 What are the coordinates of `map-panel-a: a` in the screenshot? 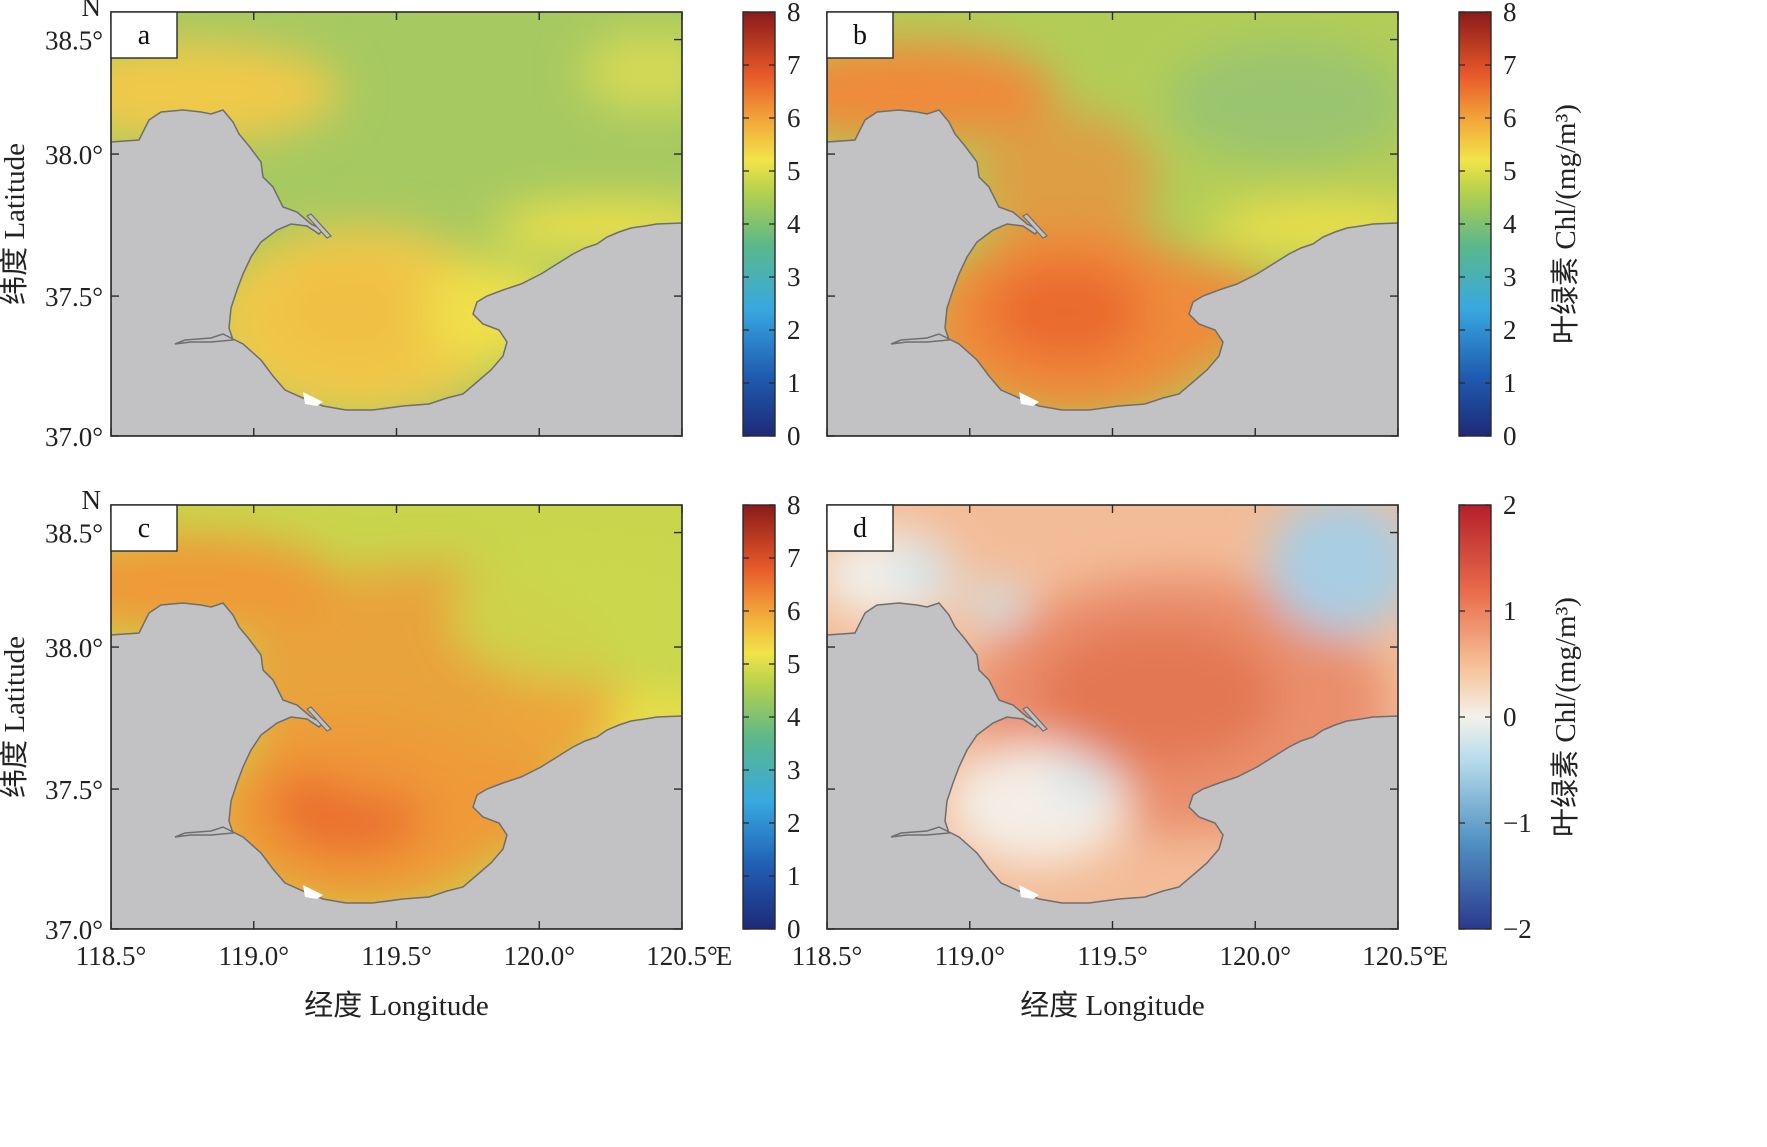 It's located at (396, 224).